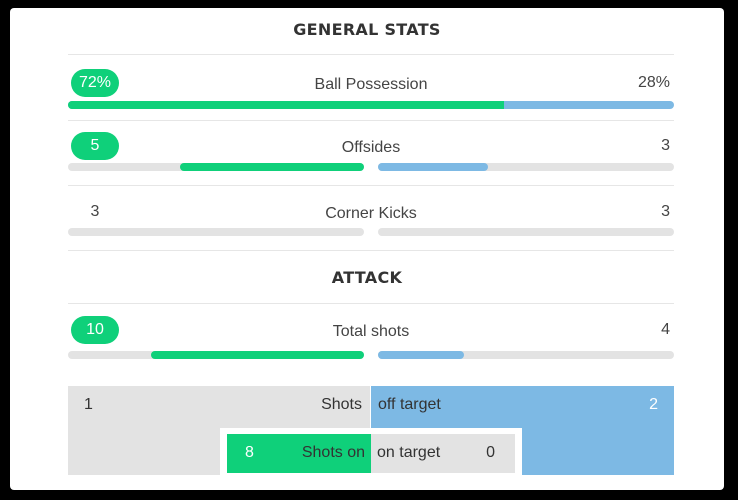  Describe the element at coordinates (371, 346) in the screenshot. I see `stat-row-total-shots: 10 Total shots 4` at that location.